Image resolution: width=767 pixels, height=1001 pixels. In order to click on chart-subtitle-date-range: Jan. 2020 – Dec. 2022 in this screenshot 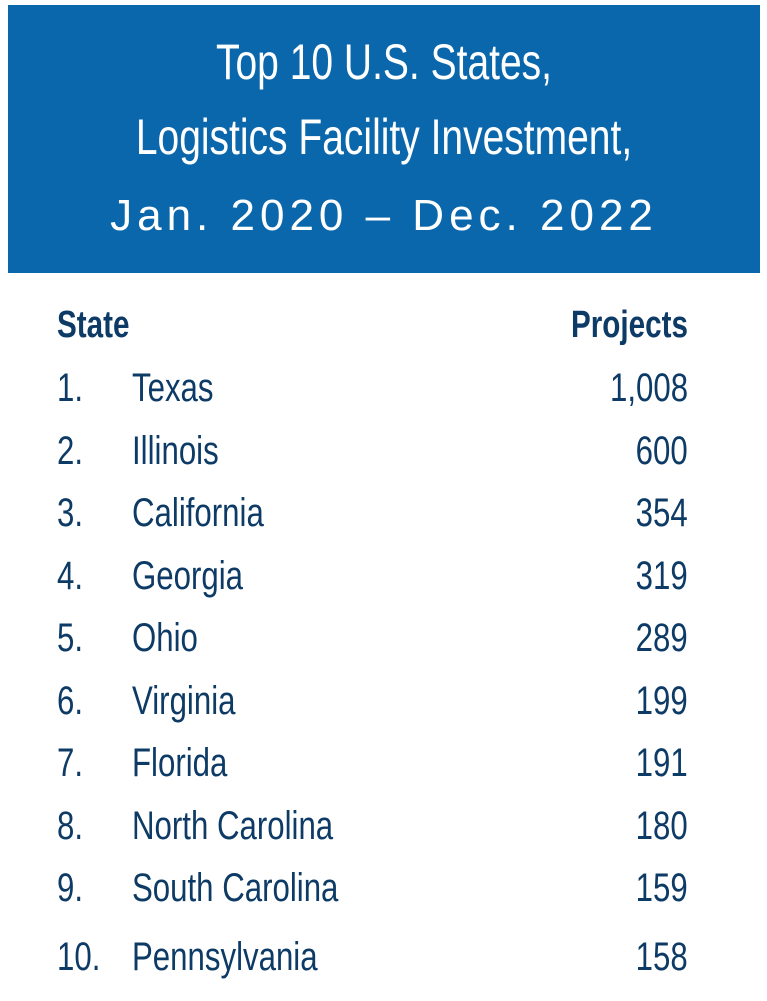, I will do `click(384, 215)`.